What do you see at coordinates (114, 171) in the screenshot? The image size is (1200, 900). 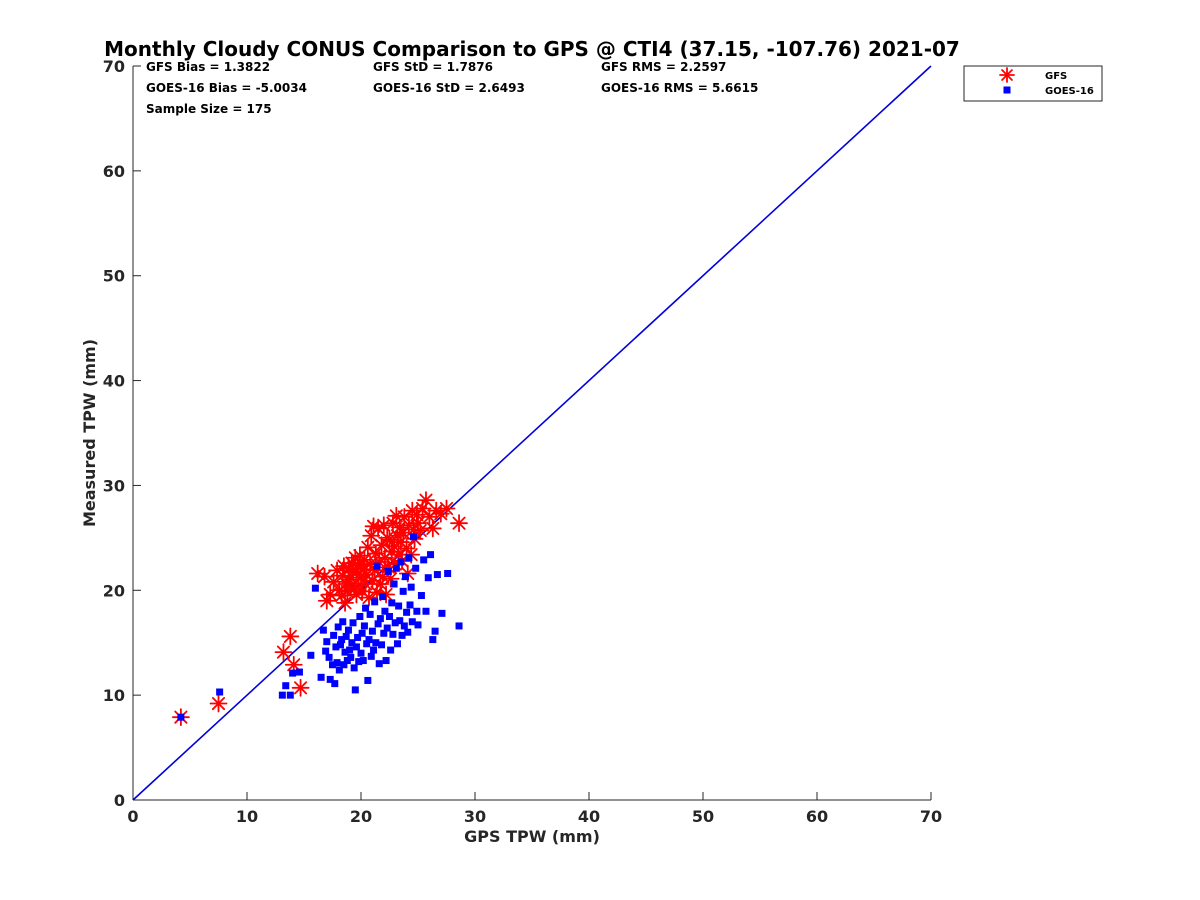 I see `y-tick-label: 60` at bounding box center [114, 171].